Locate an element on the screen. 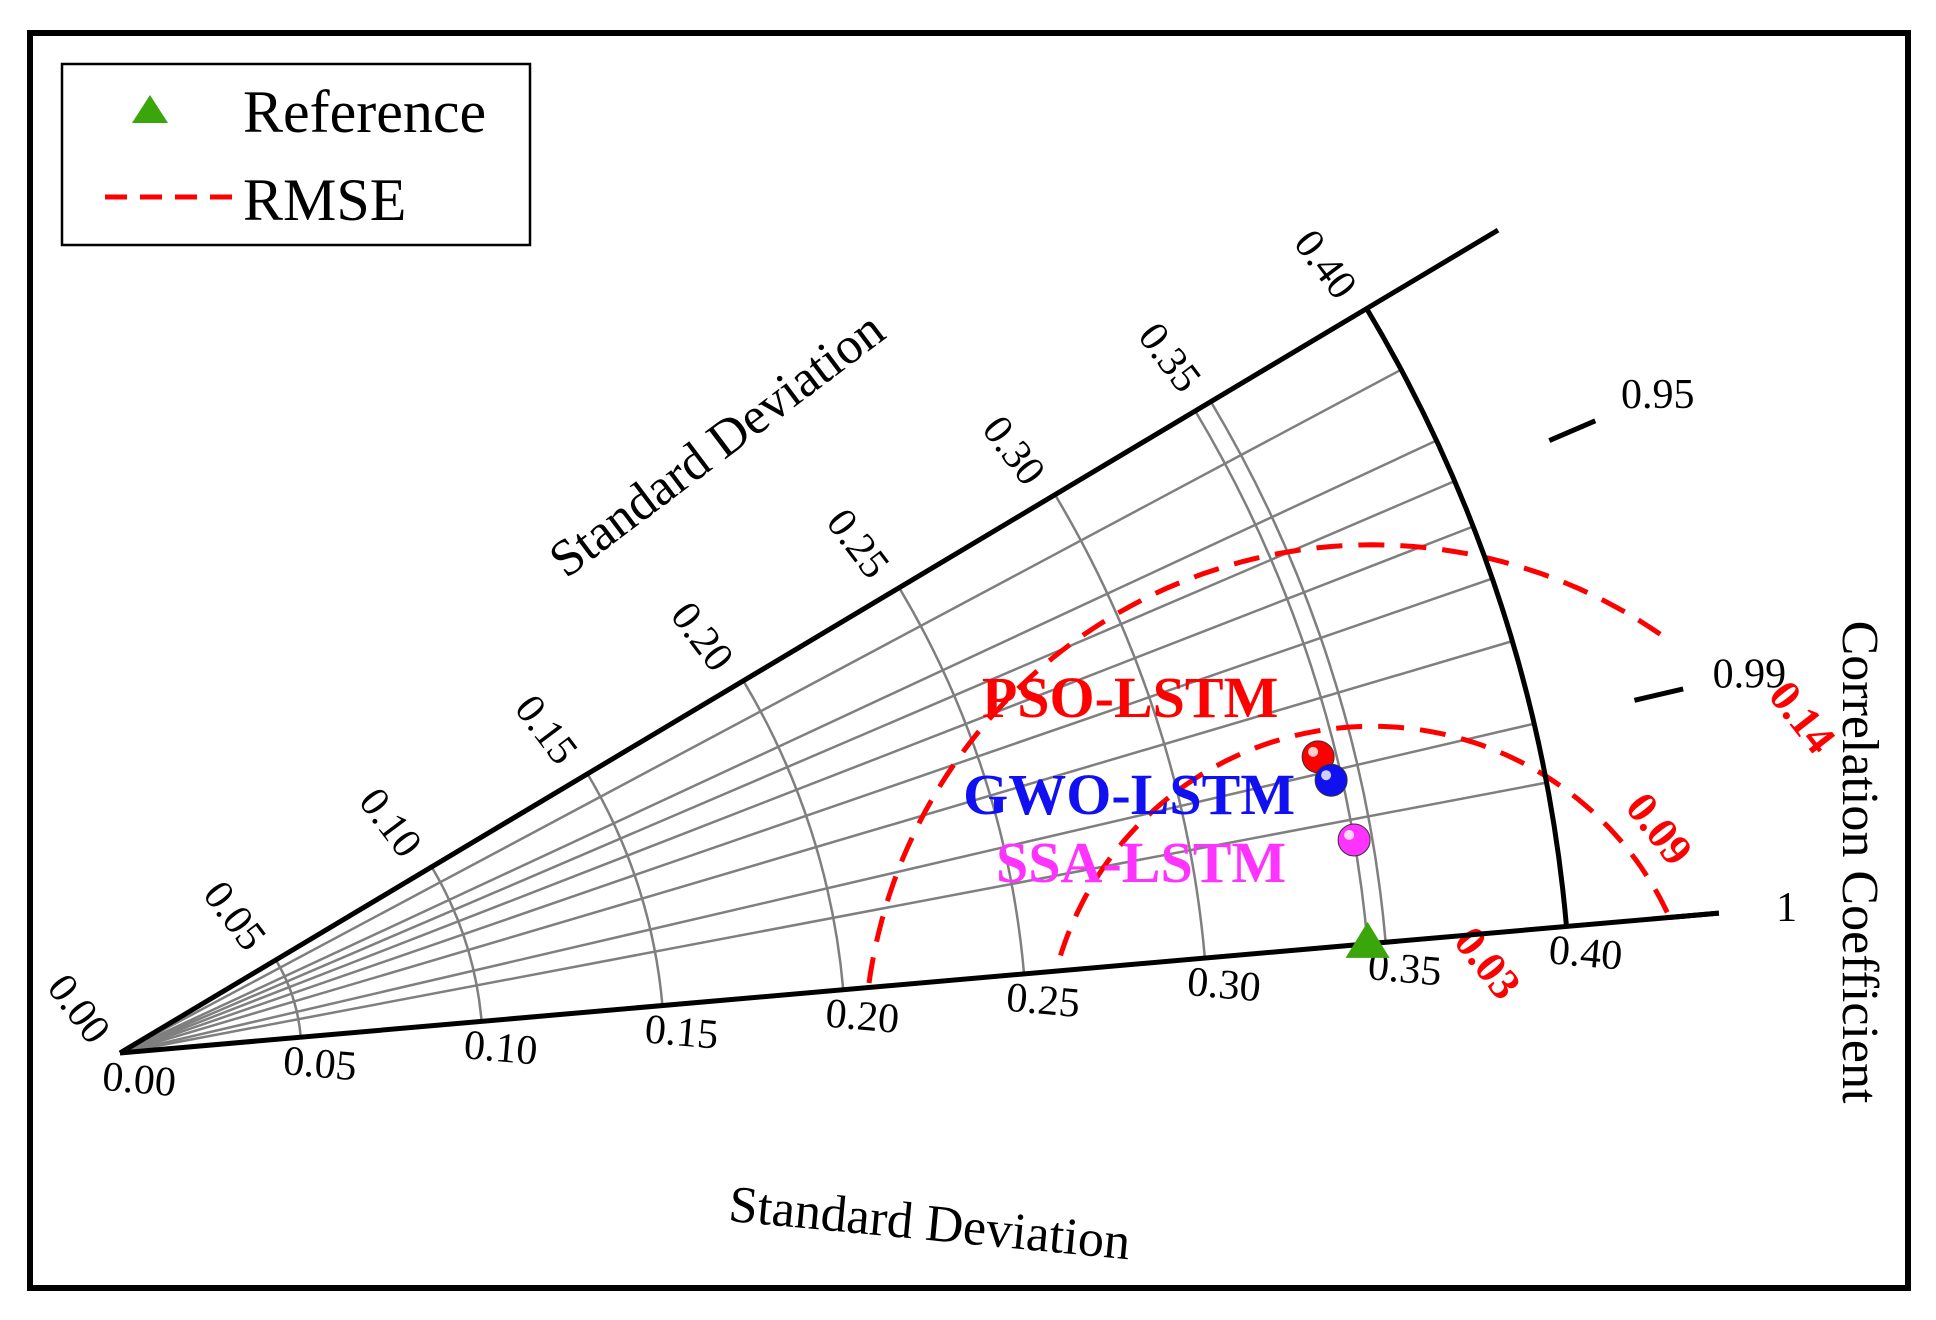 The width and height of the screenshot is (1936, 1320). model-point-label: SSA-LSTM is located at coordinates (1141, 862).